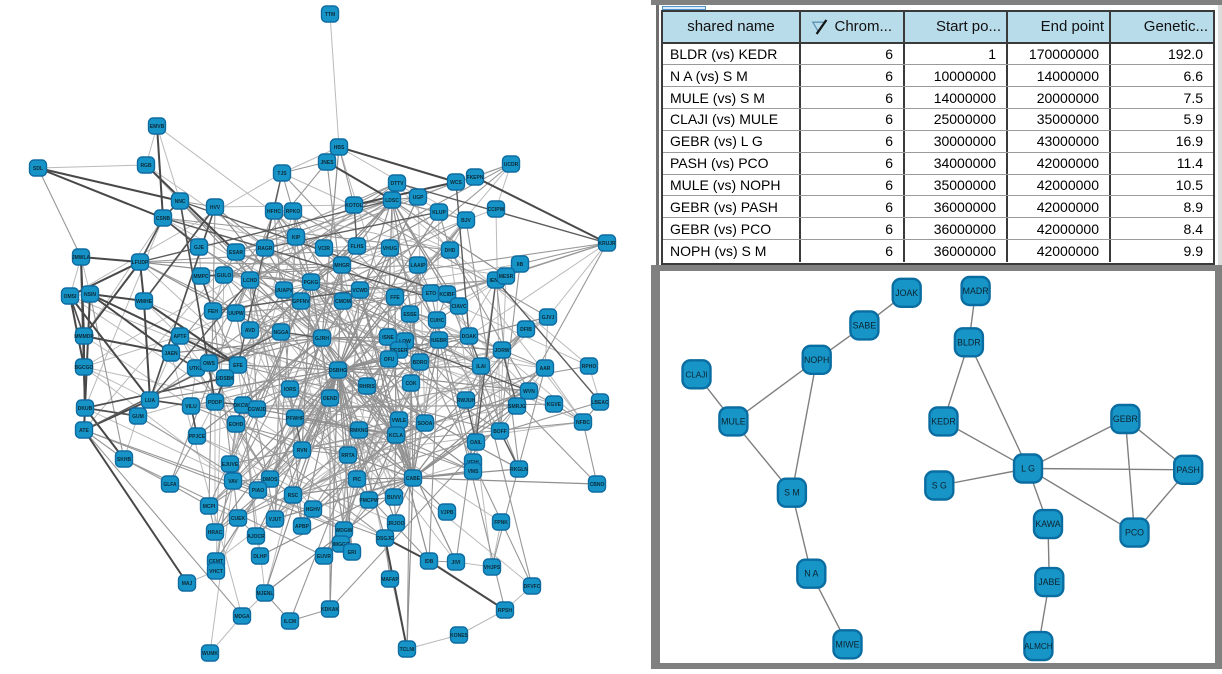 Image resolution: width=1222 pixels, height=674 pixels. Describe the element at coordinates (816, 360) in the screenshot. I see `svg-text: NOPH` at that location.